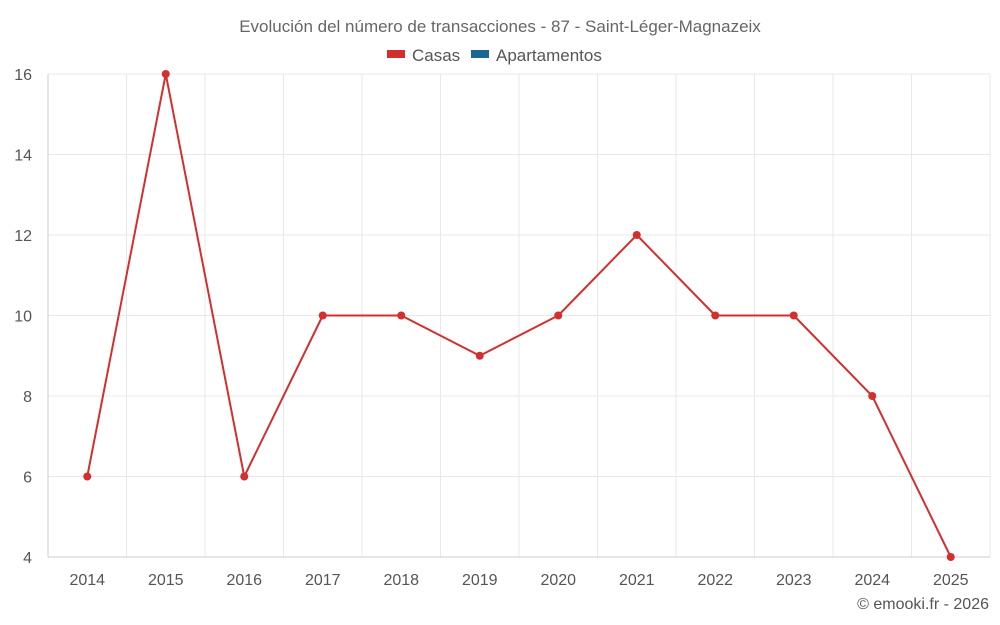 This screenshot has height=625, width=1000. Describe the element at coordinates (951, 580) in the screenshot. I see `x-tick-label: 2025` at that location.